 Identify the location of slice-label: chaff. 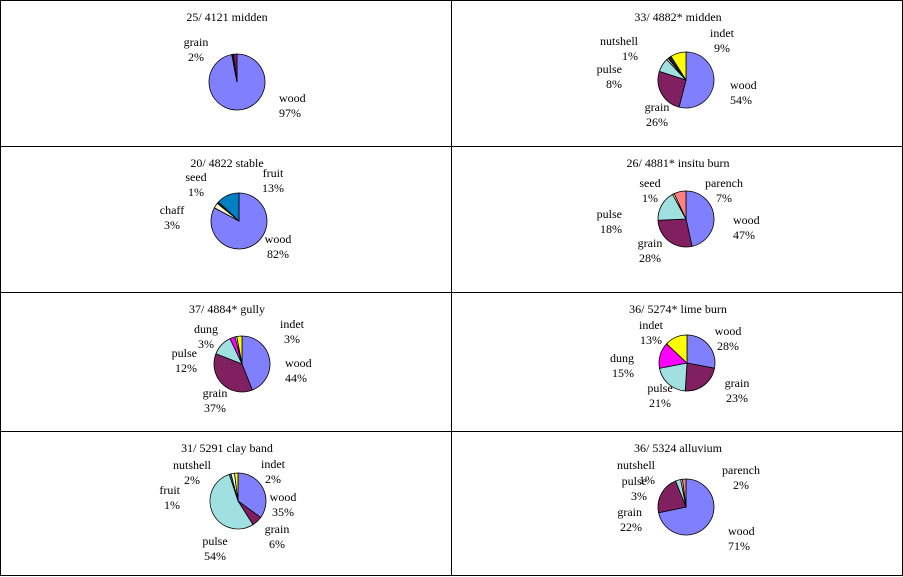
(172, 210).